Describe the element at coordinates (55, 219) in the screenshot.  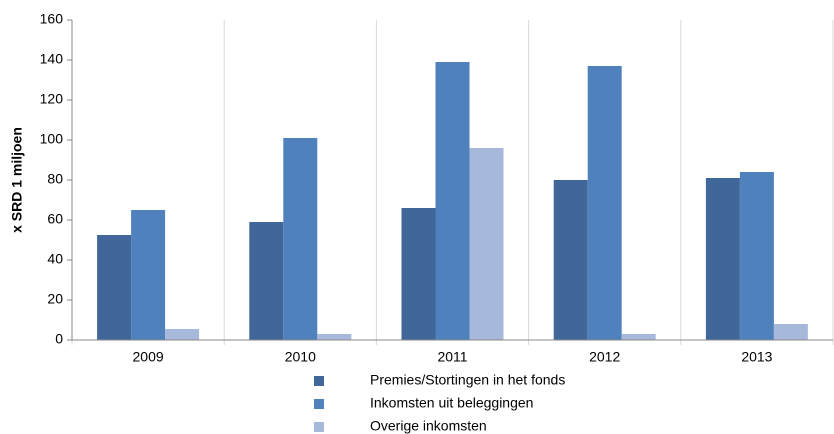
I see `y-tick-label: 60` at that location.